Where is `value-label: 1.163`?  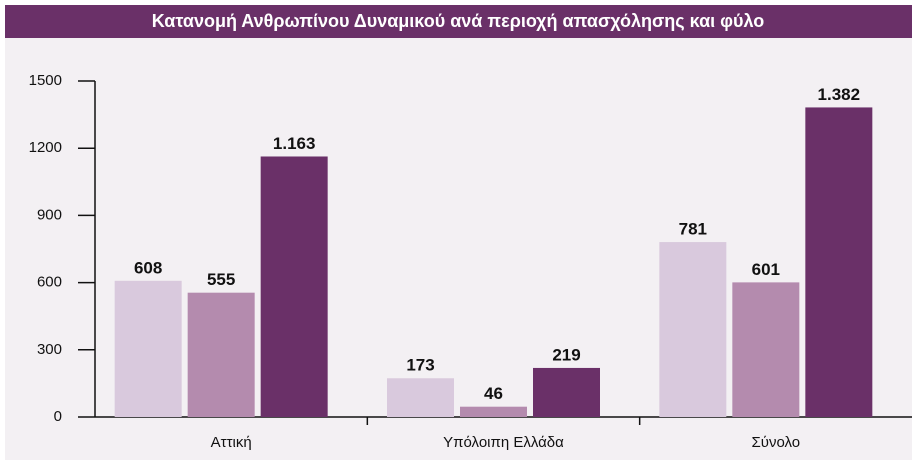
value-label: 1.163 is located at coordinates (294, 143).